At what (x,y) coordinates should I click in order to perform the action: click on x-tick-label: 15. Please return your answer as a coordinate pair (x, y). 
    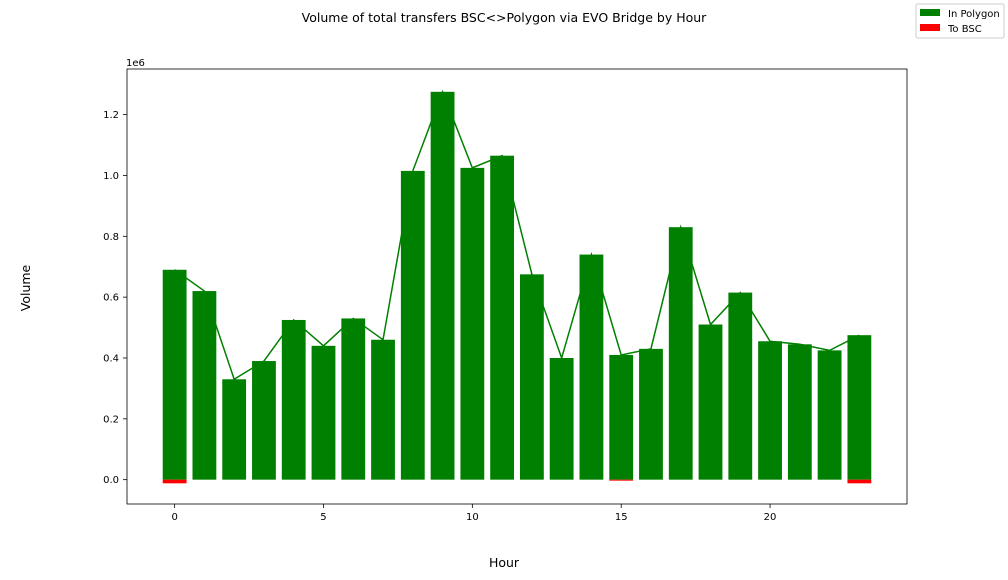
    Looking at the image, I should click on (621, 517).